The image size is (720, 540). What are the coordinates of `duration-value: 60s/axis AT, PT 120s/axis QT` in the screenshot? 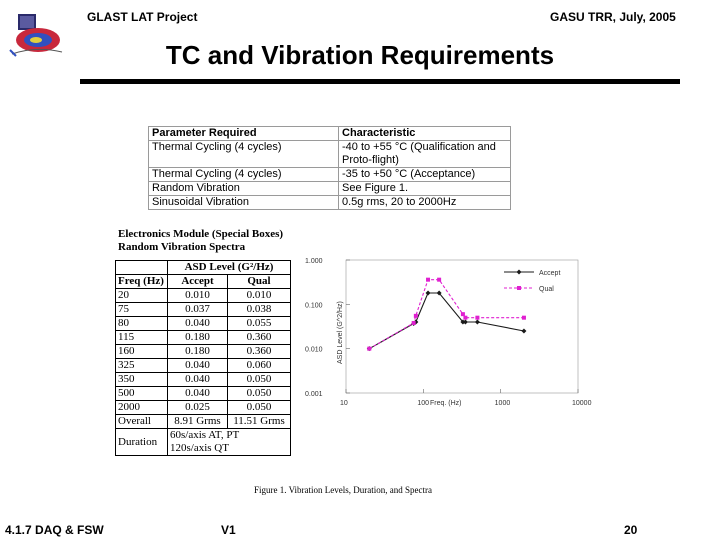 It's located at (229, 442).